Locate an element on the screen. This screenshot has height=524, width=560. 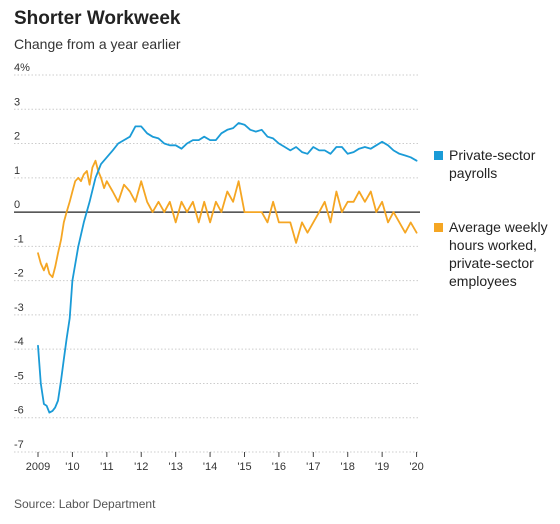
x-tick-label: '19 is located at coordinates (382, 467).